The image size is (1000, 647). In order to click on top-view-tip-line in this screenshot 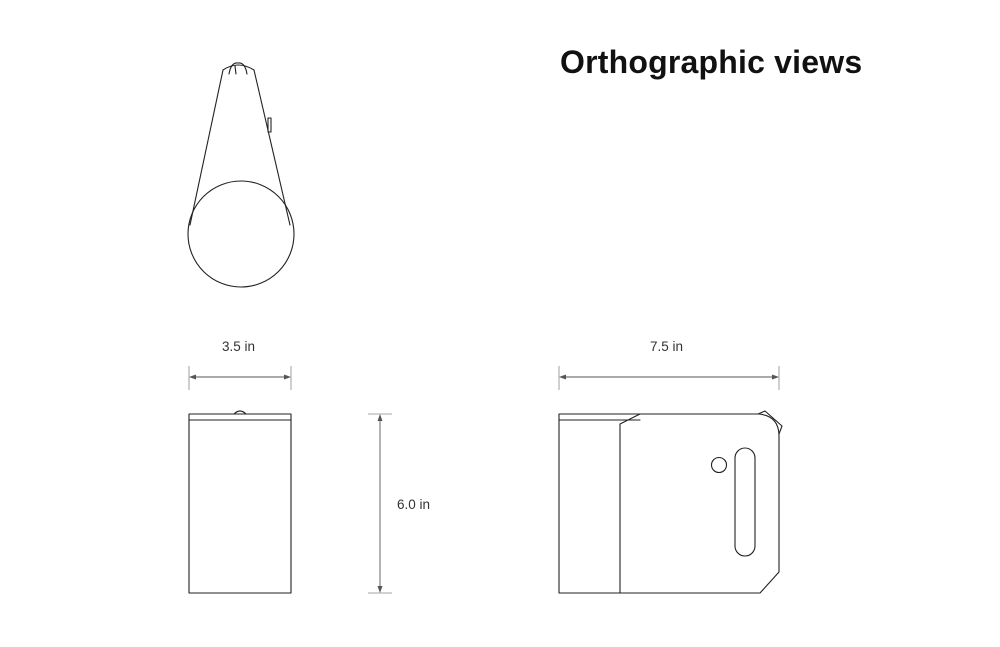, I will do `click(235, 70)`.